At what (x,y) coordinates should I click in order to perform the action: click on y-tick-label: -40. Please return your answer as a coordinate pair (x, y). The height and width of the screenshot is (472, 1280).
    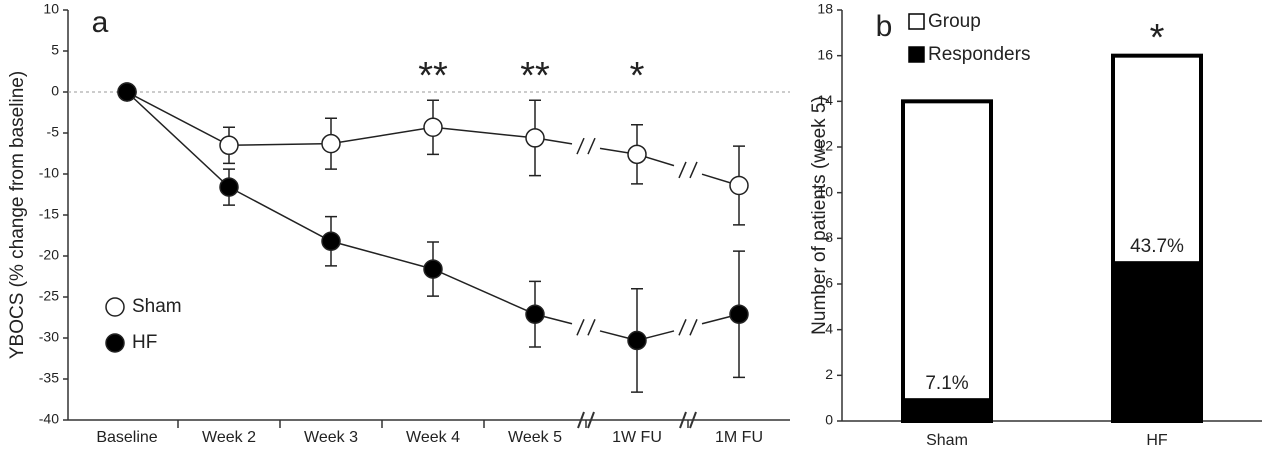
    Looking at the image, I should click on (49, 419).